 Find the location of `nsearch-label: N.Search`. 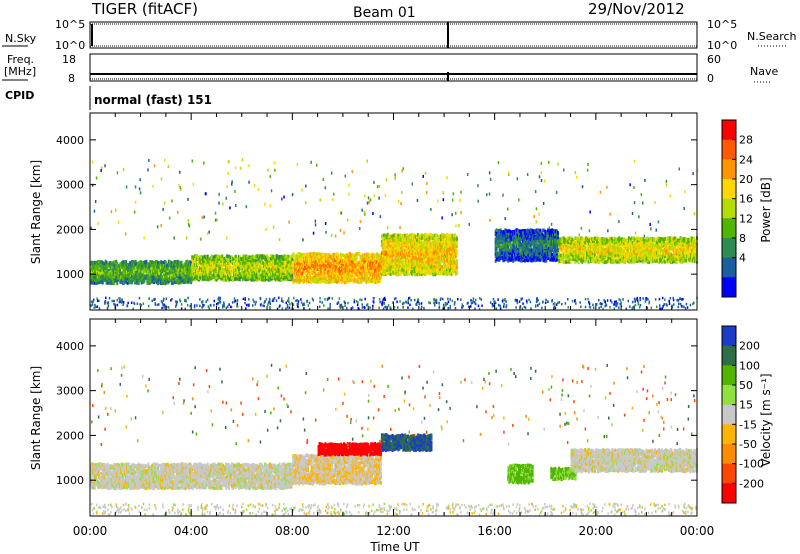

nsearch-label: N.Search is located at coordinates (772, 36).